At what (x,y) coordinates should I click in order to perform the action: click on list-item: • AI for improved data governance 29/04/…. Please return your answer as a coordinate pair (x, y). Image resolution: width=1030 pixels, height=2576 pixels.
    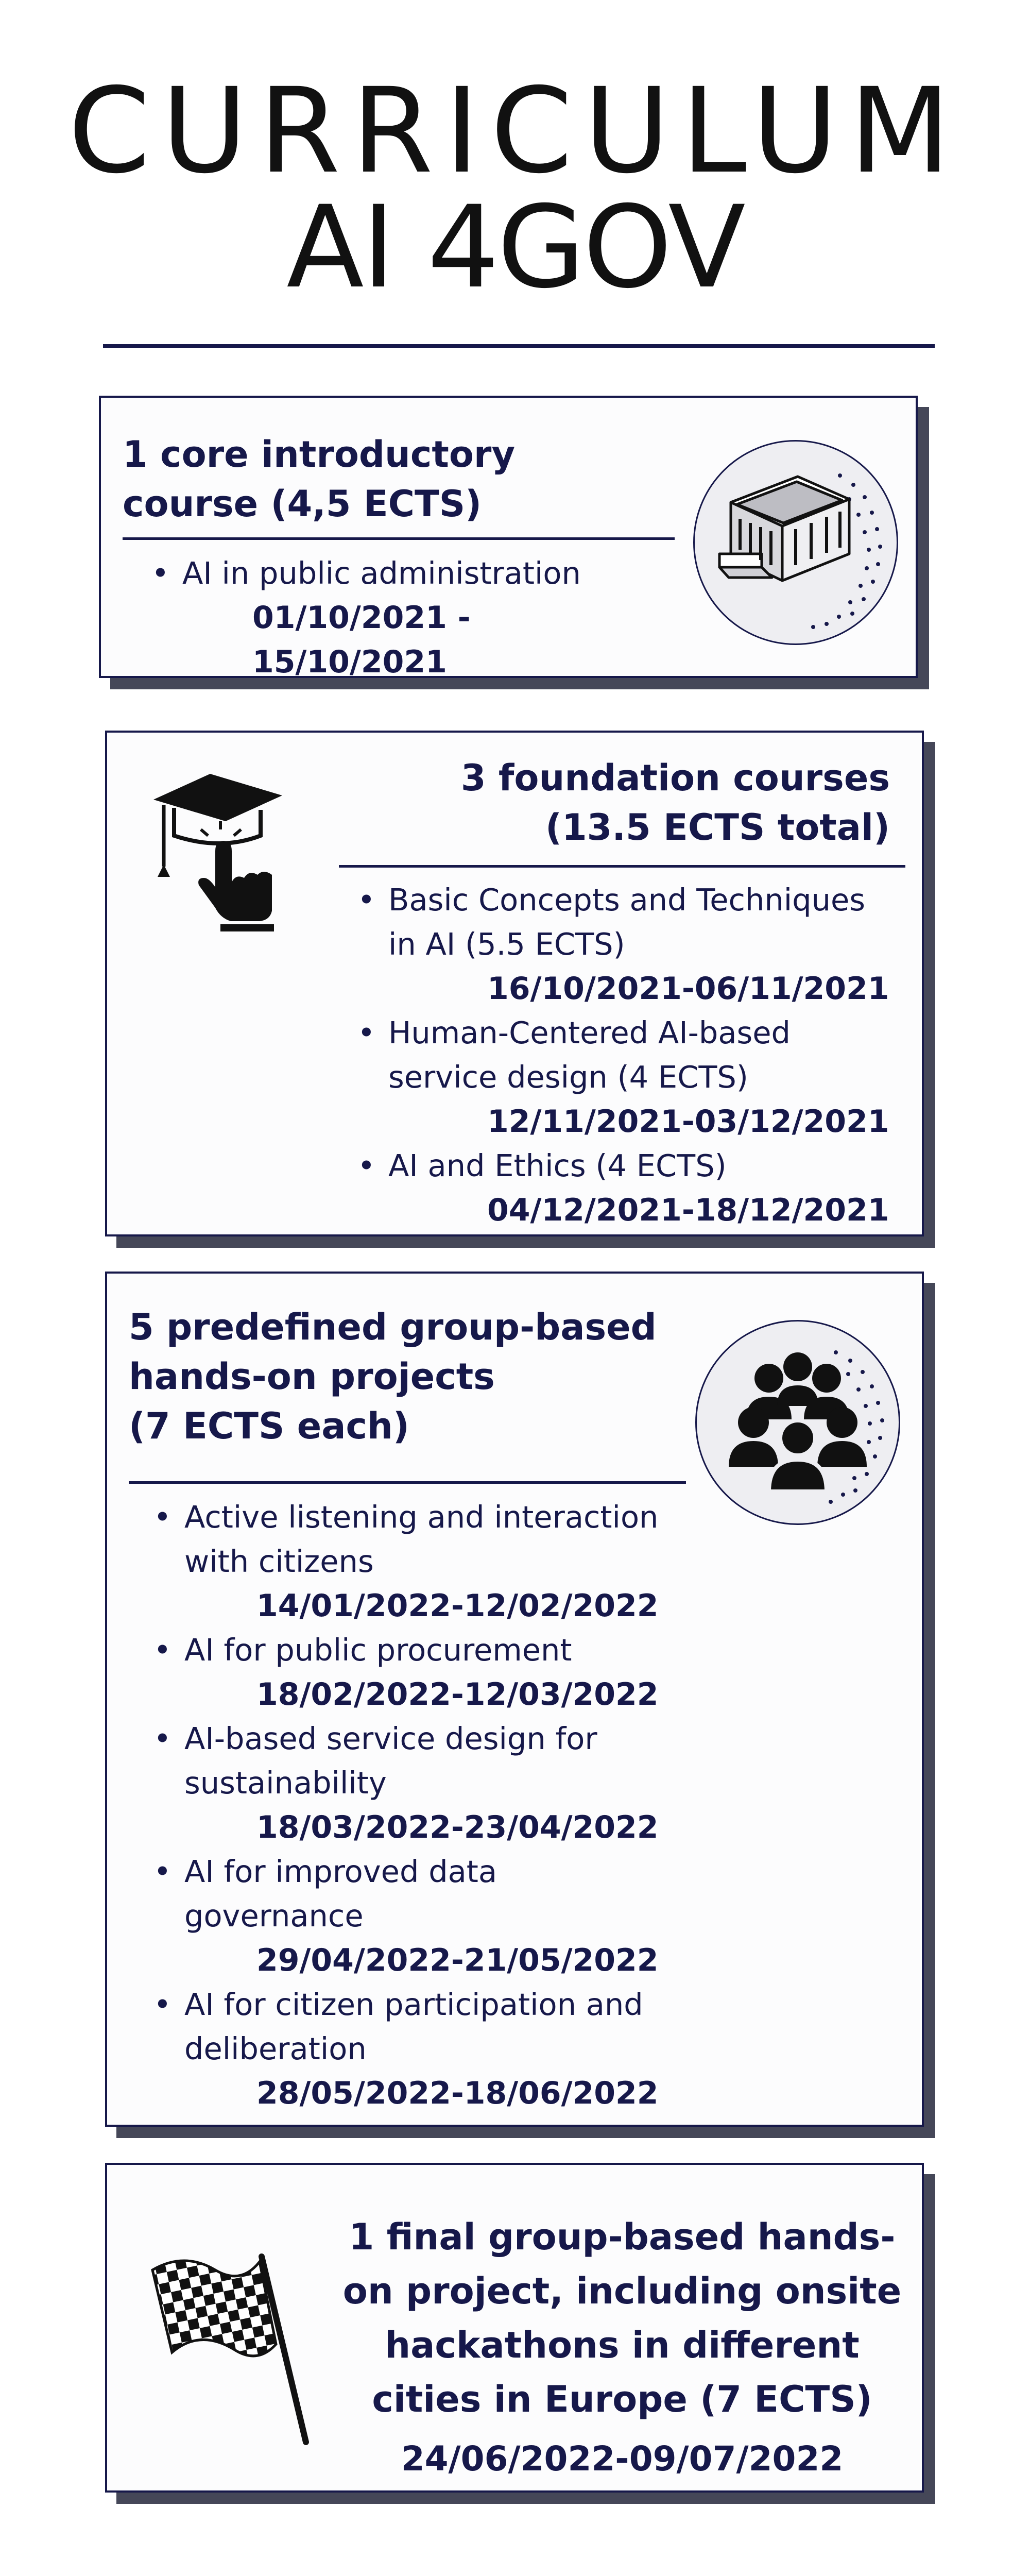
    Looking at the image, I should click on (418, 1916).